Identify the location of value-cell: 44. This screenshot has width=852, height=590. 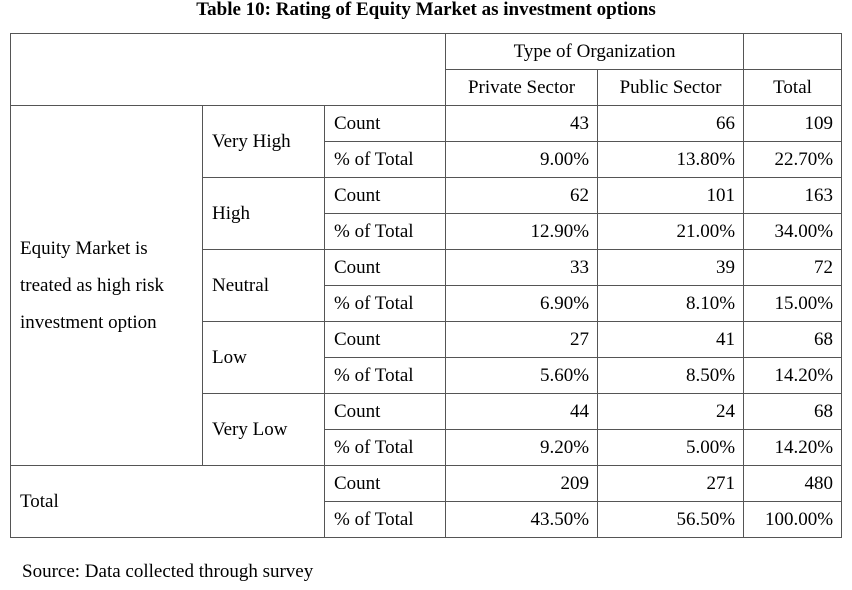
(522, 411).